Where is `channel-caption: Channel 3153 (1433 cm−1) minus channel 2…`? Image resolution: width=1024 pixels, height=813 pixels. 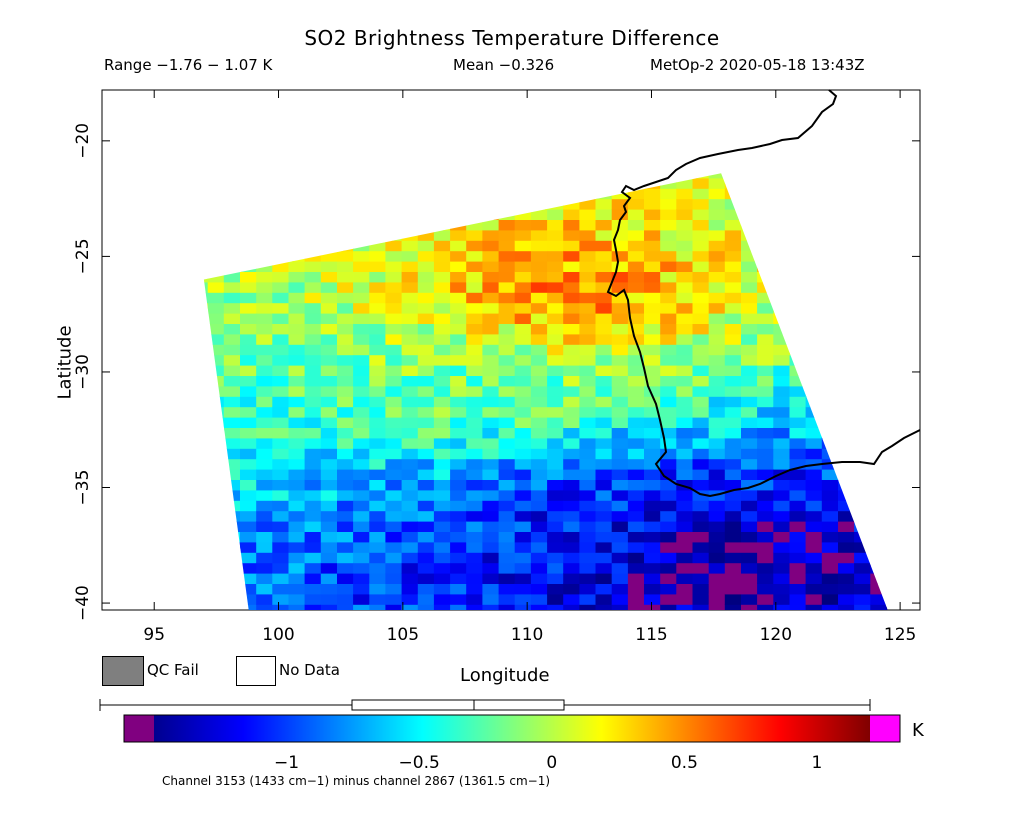
channel-caption: Channel 3153 (1433 cm−1) minus channel 2… is located at coordinates (356, 781).